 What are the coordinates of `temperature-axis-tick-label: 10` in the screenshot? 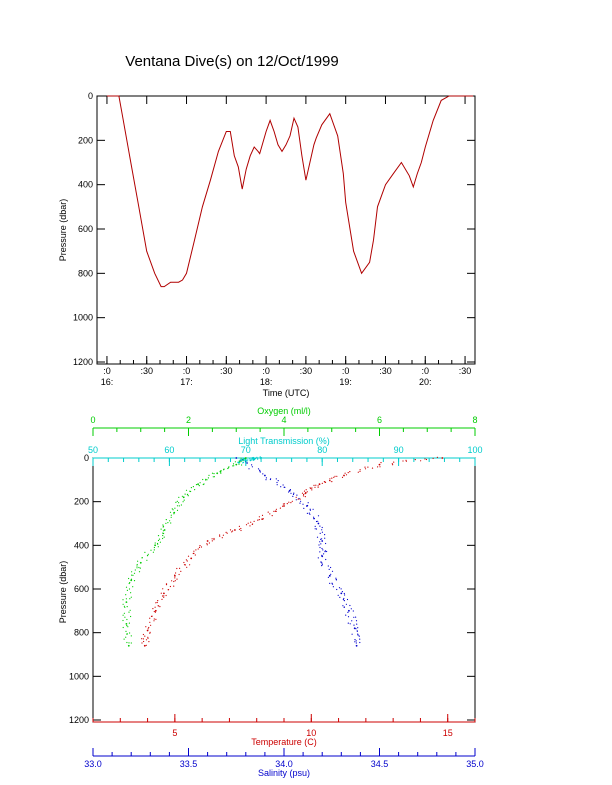 It's located at (311, 733).